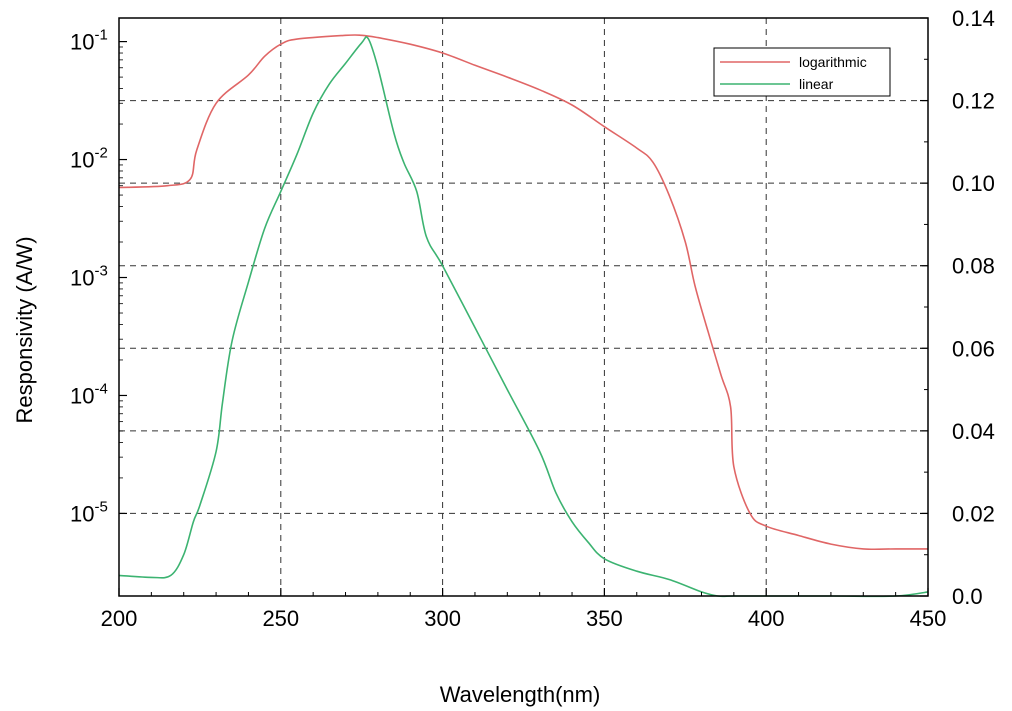 The width and height of the screenshot is (1012, 711). Describe the element at coordinates (973, 513) in the screenshot. I see `y-right-tick-label-0.02: 0.02` at that location.